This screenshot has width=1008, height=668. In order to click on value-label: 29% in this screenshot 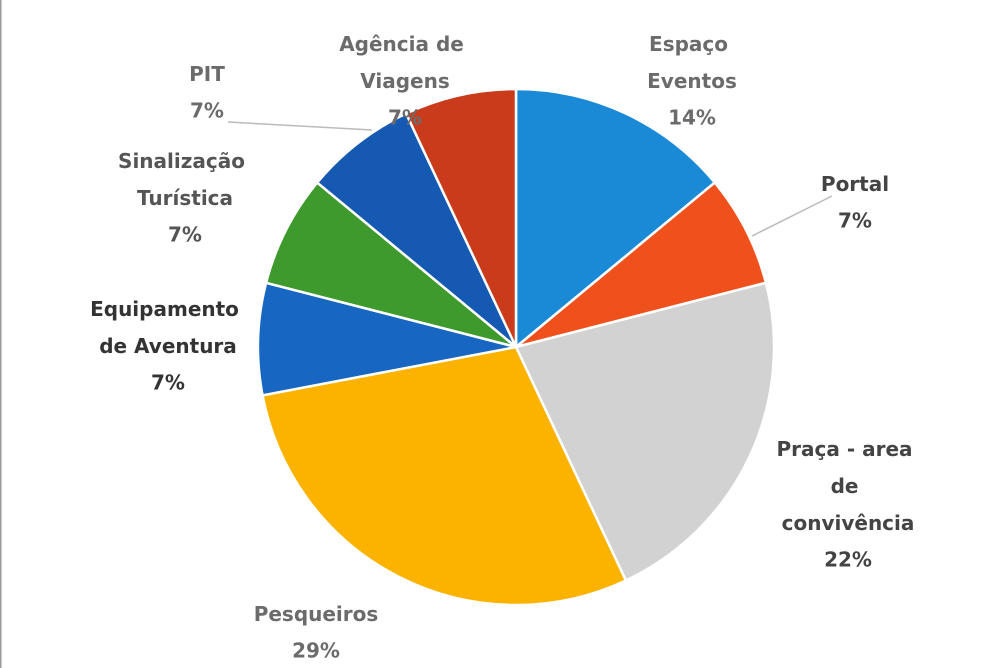, I will do `click(316, 651)`.